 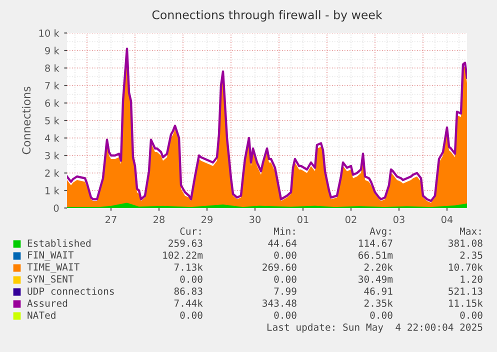 I want to click on y-tick-label: 6 k, so click(x=52, y=103).